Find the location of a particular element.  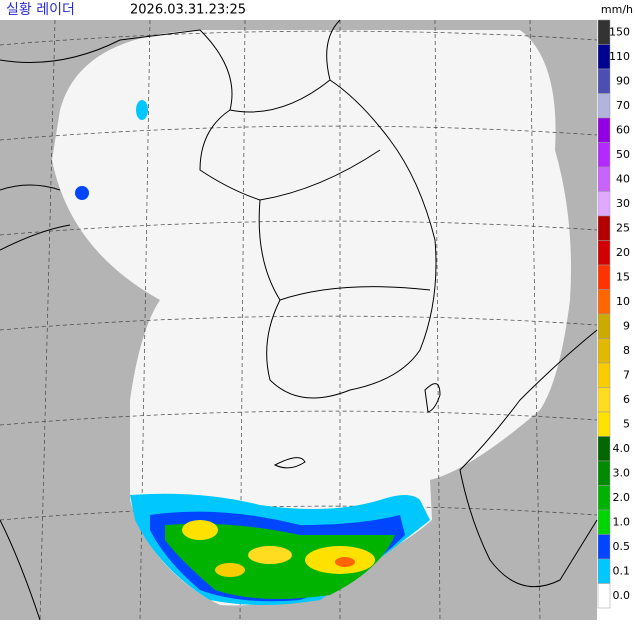

legend-label: 60 is located at coordinates (623, 129).